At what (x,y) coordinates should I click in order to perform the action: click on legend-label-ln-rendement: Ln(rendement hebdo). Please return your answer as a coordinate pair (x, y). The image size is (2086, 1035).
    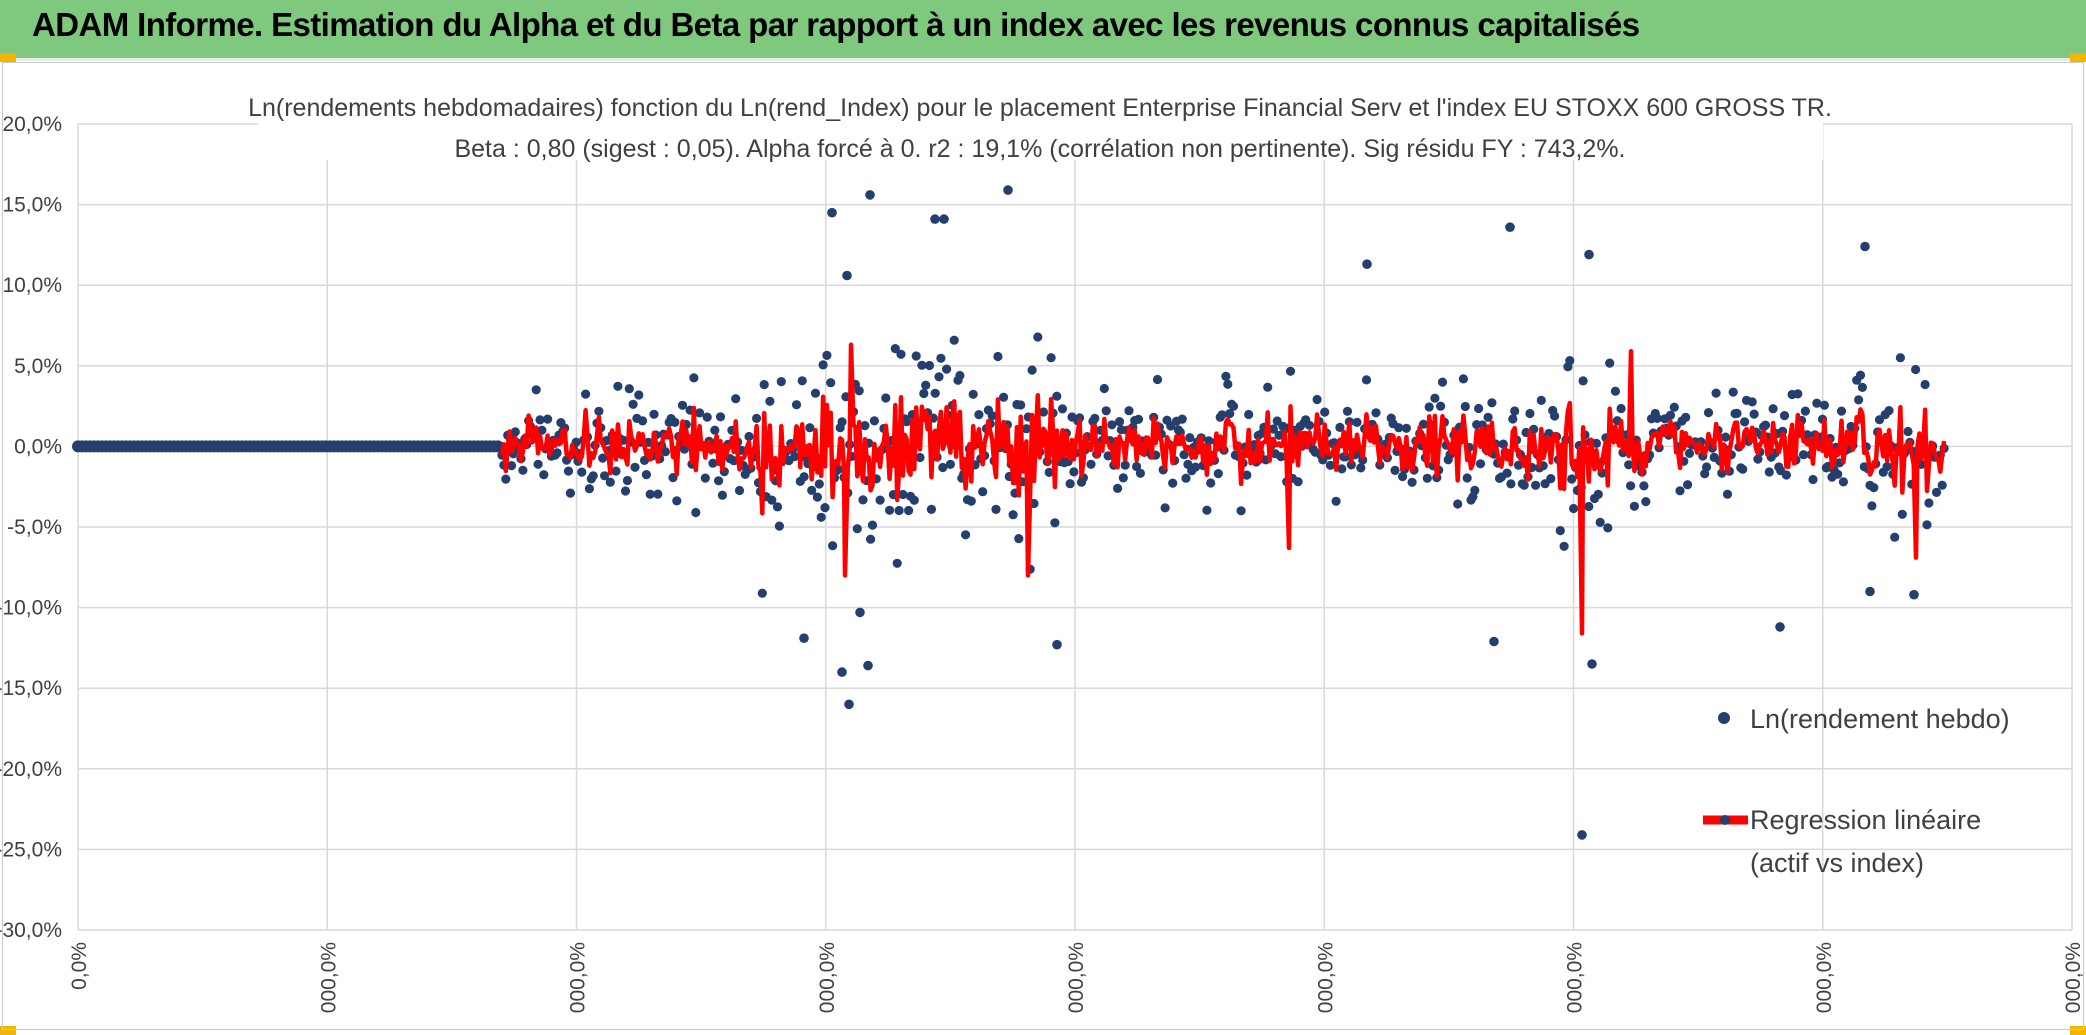
    Looking at the image, I should click on (1880, 719).